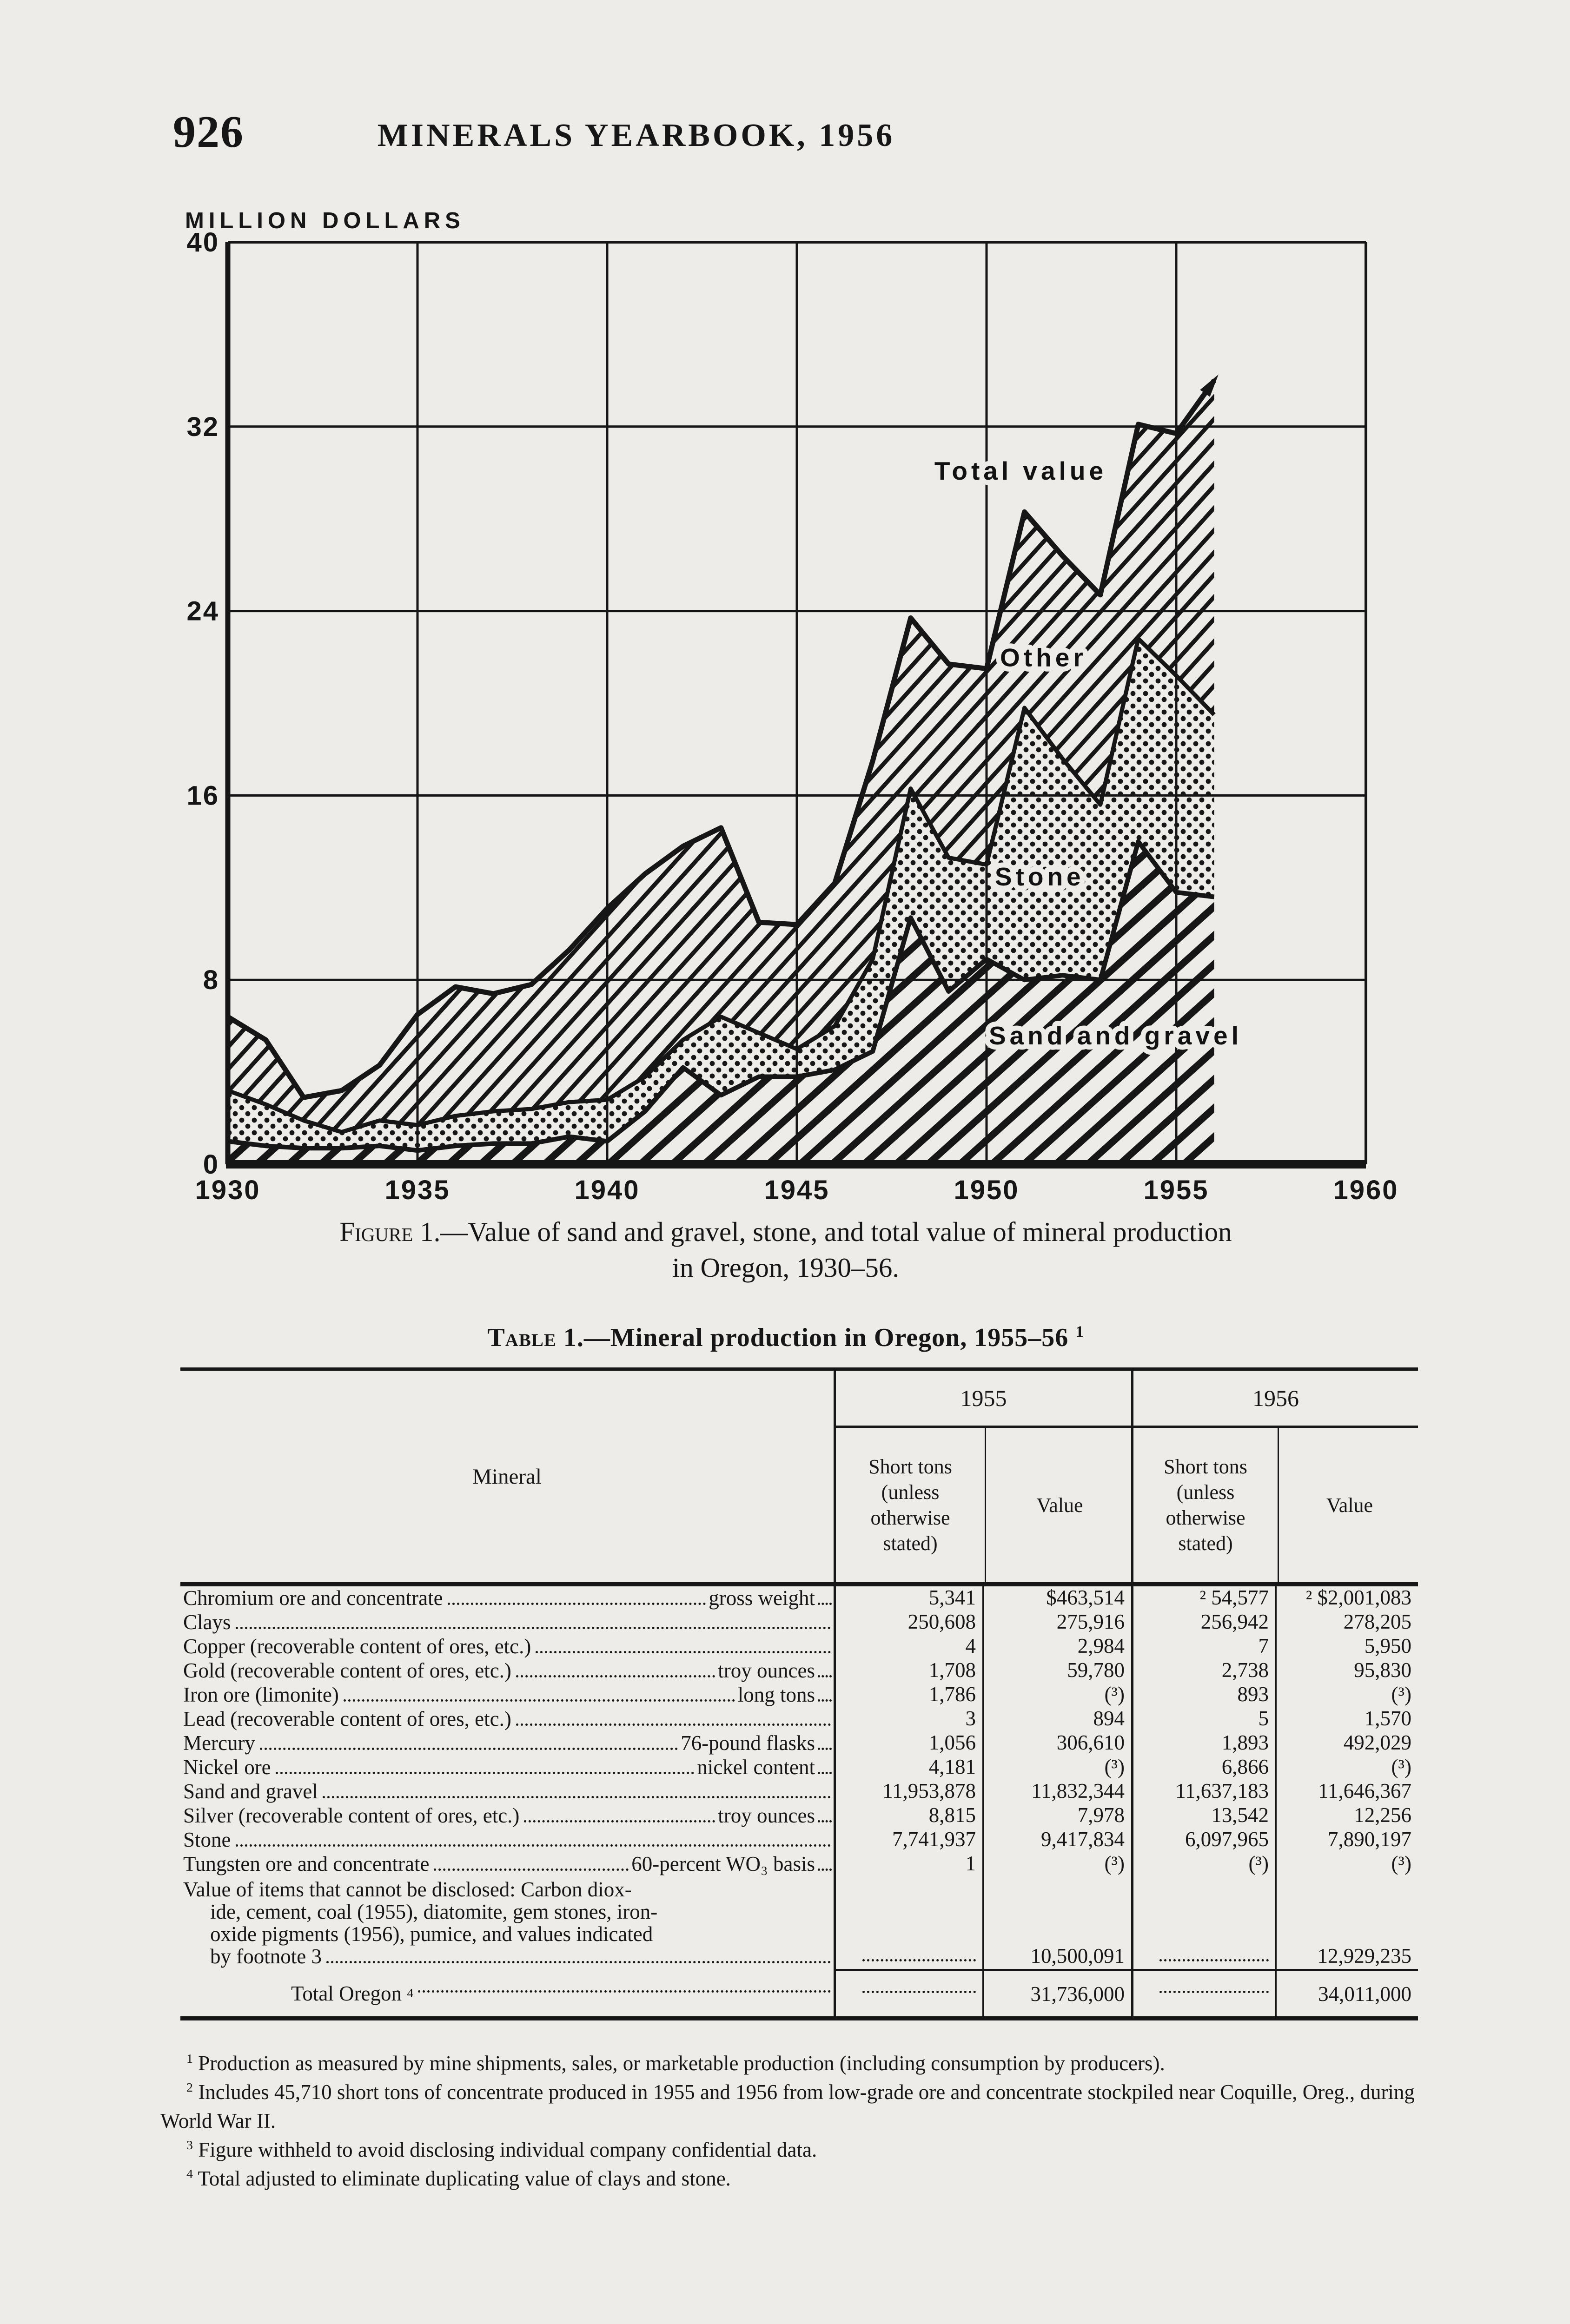  Describe the element at coordinates (1057, 1792) in the screenshot. I see `cell-value-1955: 11,832,344` at that location.